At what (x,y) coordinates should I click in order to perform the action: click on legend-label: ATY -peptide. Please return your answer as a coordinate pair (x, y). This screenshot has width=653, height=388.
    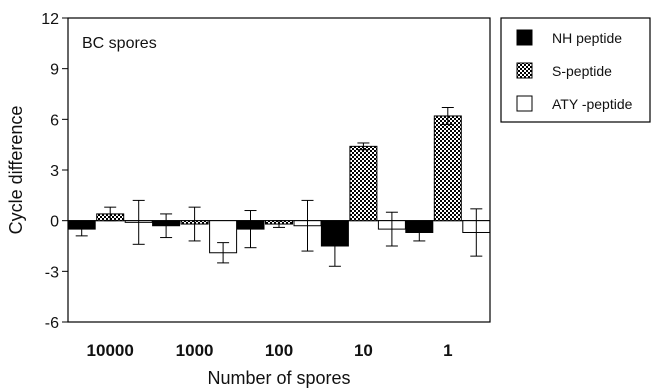
    Looking at the image, I should click on (592, 104).